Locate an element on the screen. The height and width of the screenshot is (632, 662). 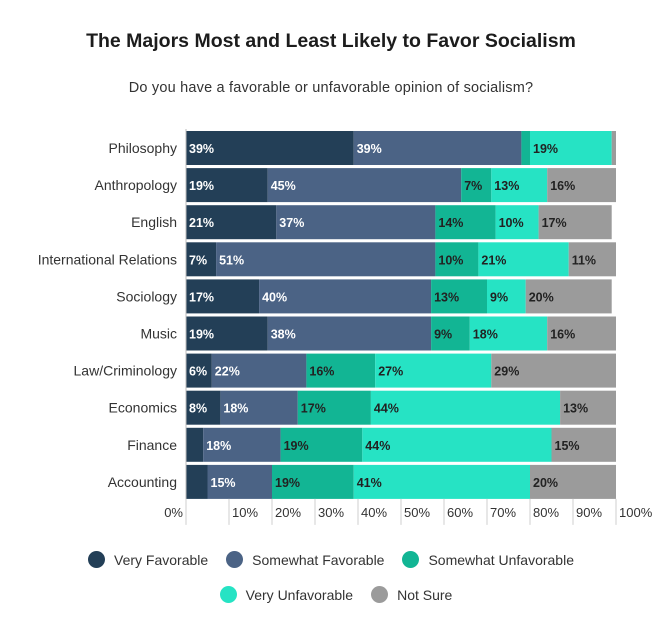
data-label: 6% is located at coordinates (198, 372).